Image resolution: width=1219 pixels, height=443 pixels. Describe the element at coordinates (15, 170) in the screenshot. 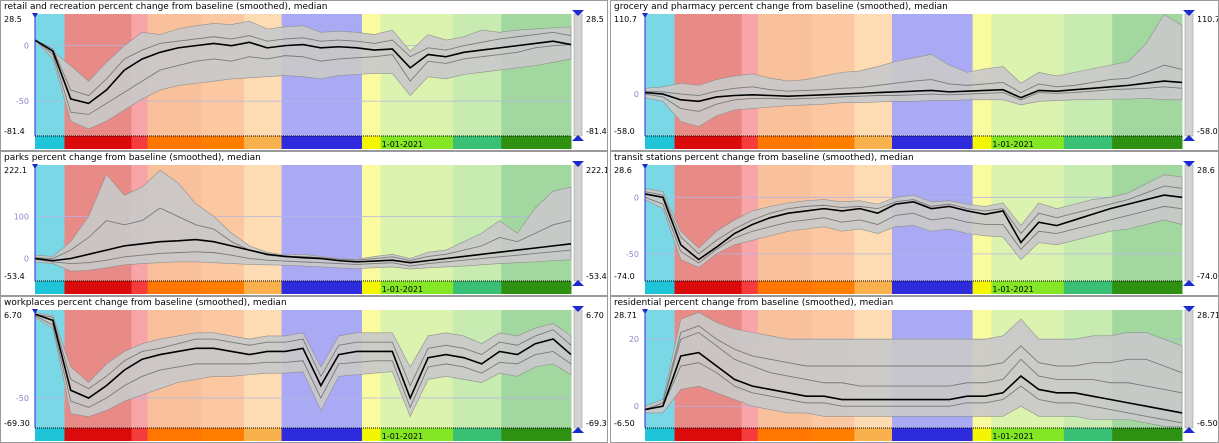

I see `y-max-label: 222.1` at that location.